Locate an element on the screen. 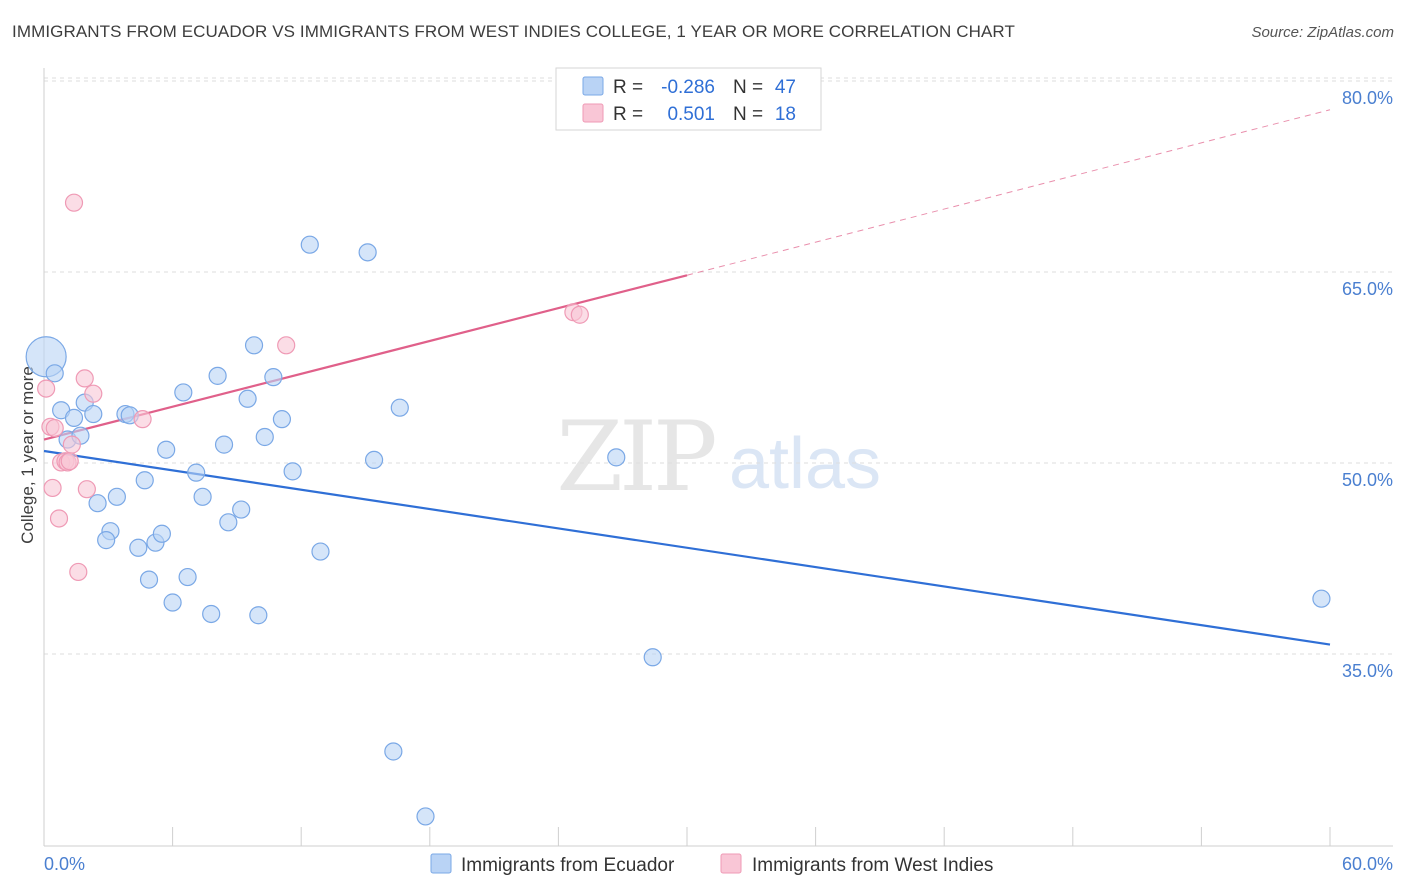 This screenshot has width=1406, height=892. legend-n-label-west-indies: N = is located at coordinates (748, 114).